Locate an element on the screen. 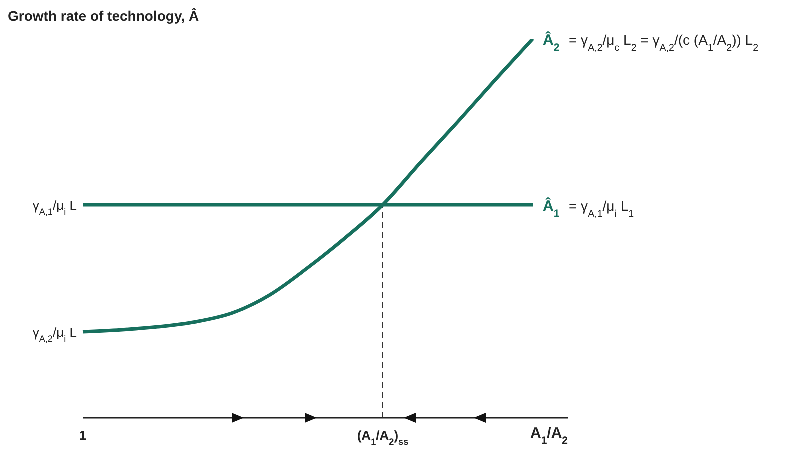 This screenshot has height=454, width=808. series-label: Â$_{1}$ is located at coordinates (551, 208).